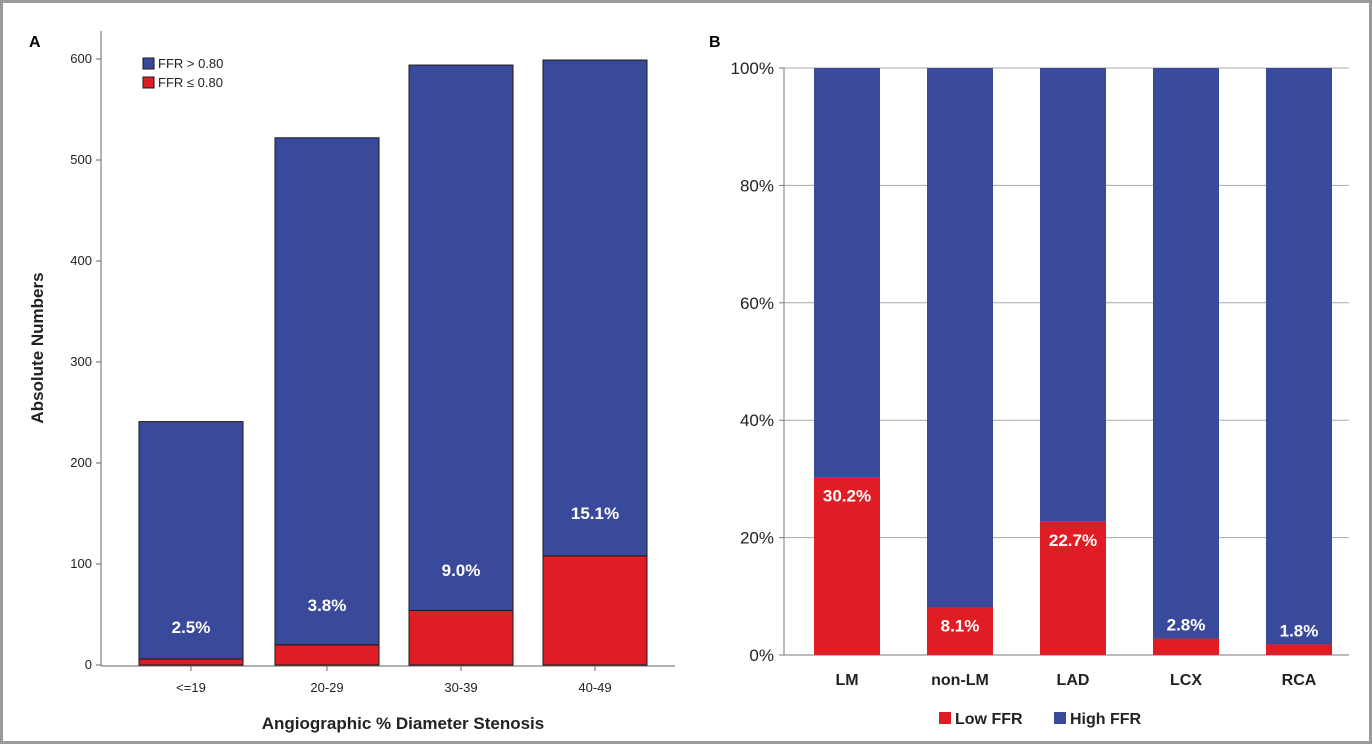 Image resolution: width=1372 pixels, height=747 pixels. I want to click on x-tick-label: LCX, so click(1186, 680).